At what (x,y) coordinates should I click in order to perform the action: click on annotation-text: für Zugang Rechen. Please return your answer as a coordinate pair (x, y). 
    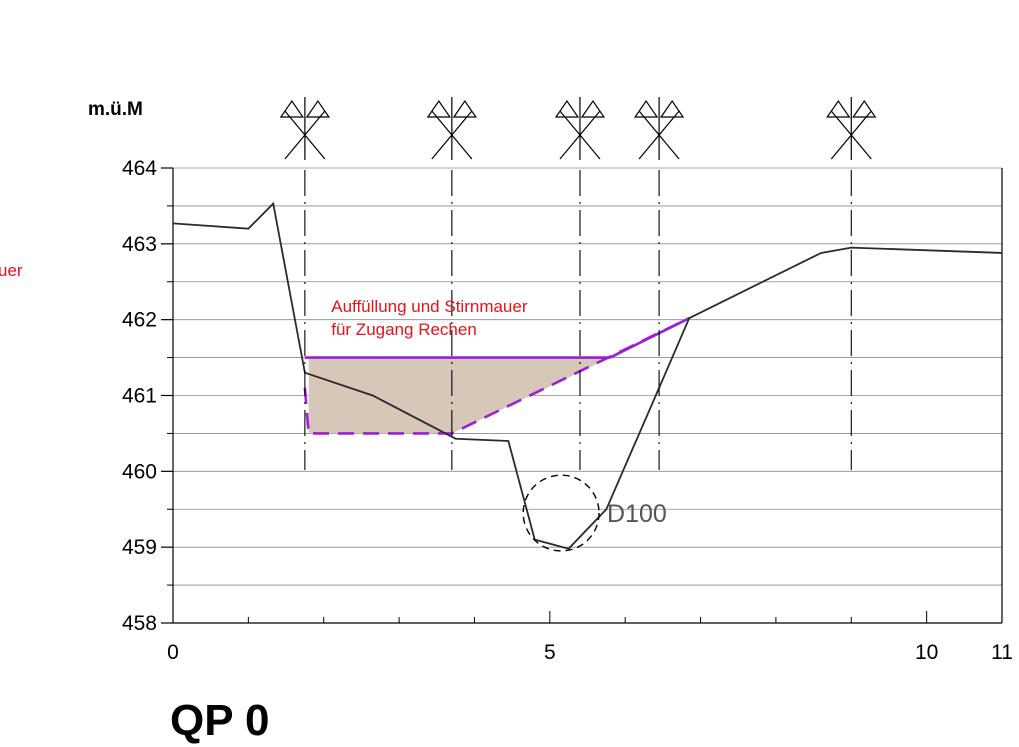
    Looking at the image, I should click on (404, 329).